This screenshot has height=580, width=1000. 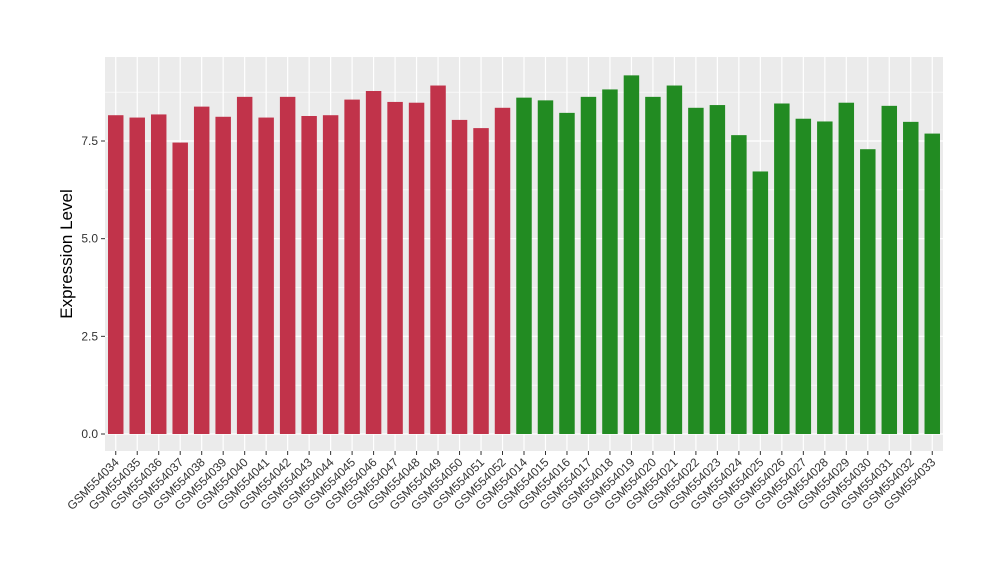 I want to click on bar-GSM554030, so click(x=868, y=292).